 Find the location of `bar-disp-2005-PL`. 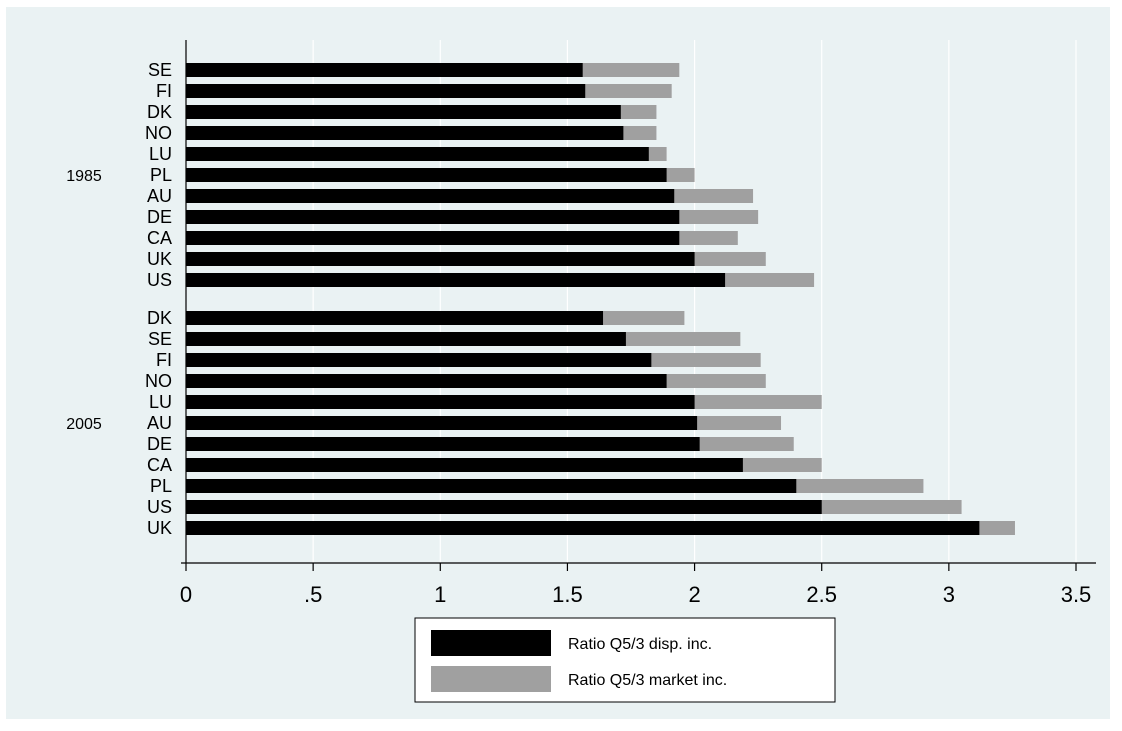

bar-disp-2005-PL is located at coordinates (491, 486).